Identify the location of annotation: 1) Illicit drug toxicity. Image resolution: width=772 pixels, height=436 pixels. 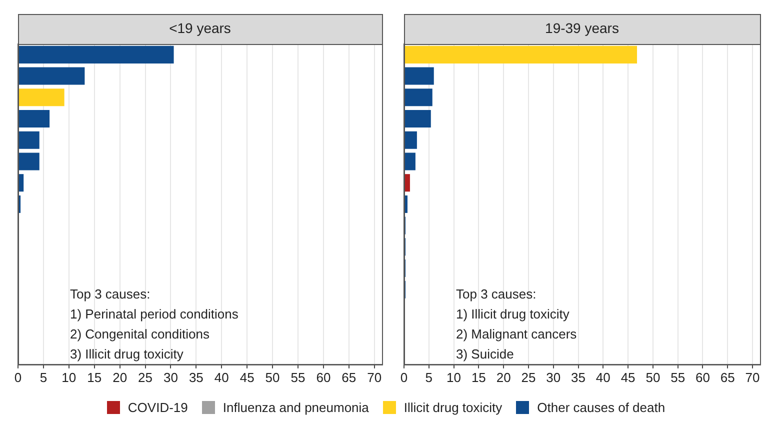
(513, 314).